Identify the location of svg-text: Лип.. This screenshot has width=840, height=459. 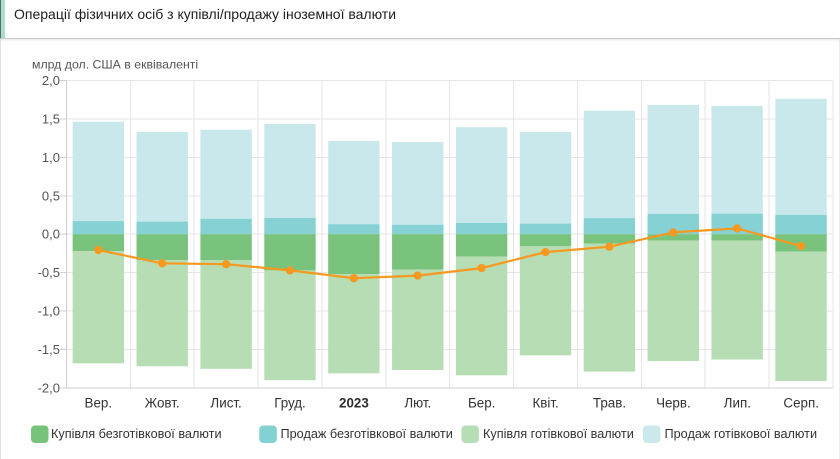
(737, 402).